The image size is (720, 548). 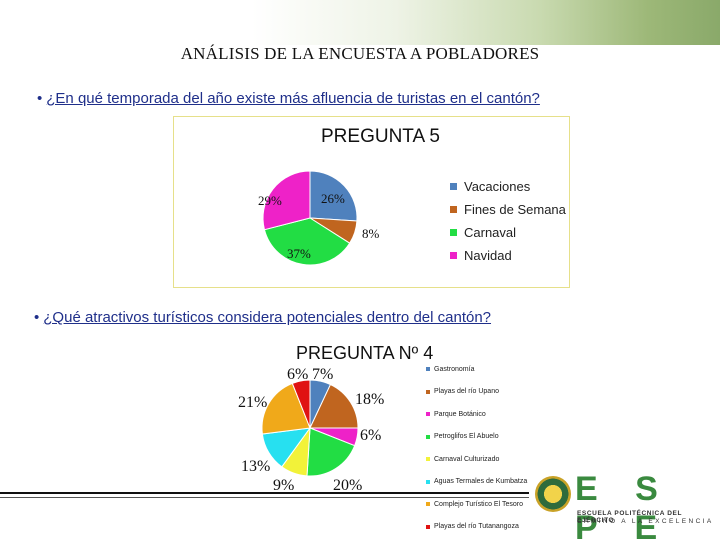 I want to click on footer-rule-thin, so click(x=264, y=497).